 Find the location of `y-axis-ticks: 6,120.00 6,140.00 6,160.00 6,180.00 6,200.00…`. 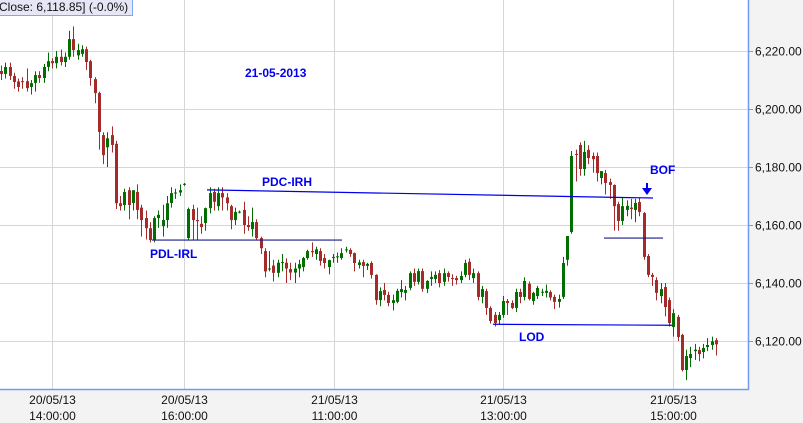

y-axis-ticks: 6,120.00 6,140.00 6,160.00 6,180.00 6,200.00… is located at coordinates (775, 197).